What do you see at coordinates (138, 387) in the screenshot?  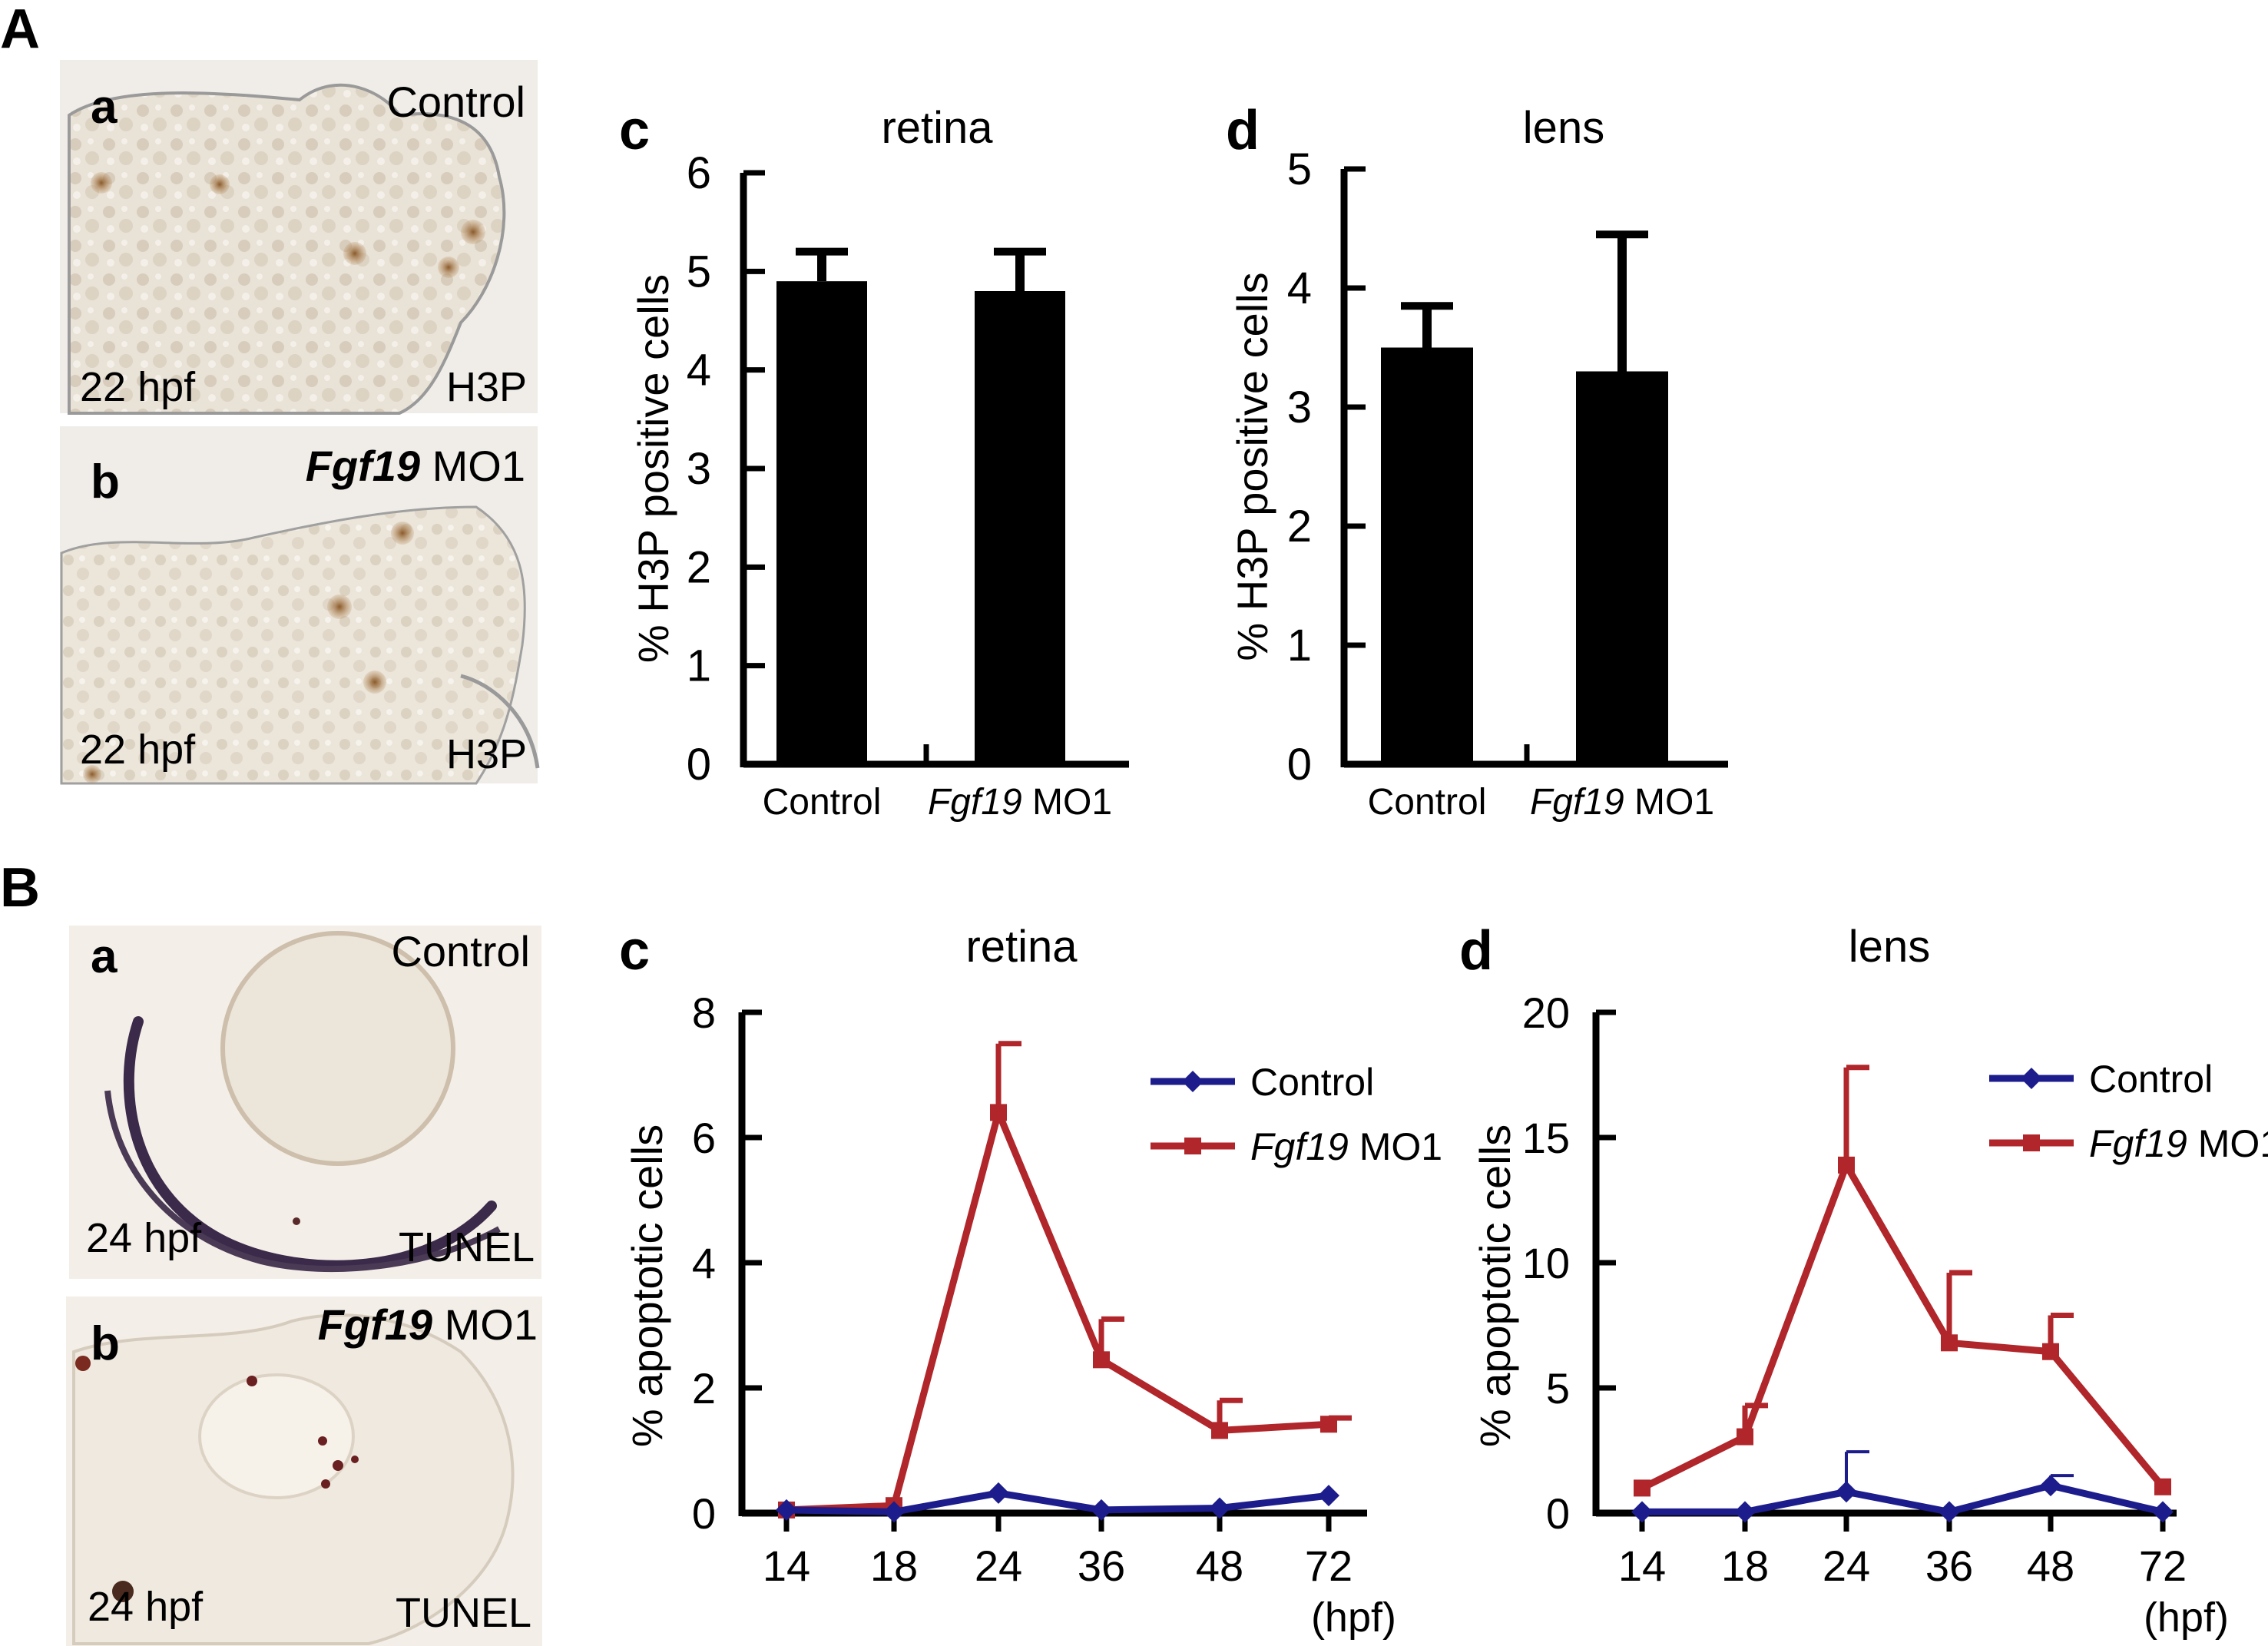 I see `micrograph-stage-label: 22 hpf` at bounding box center [138, 387].